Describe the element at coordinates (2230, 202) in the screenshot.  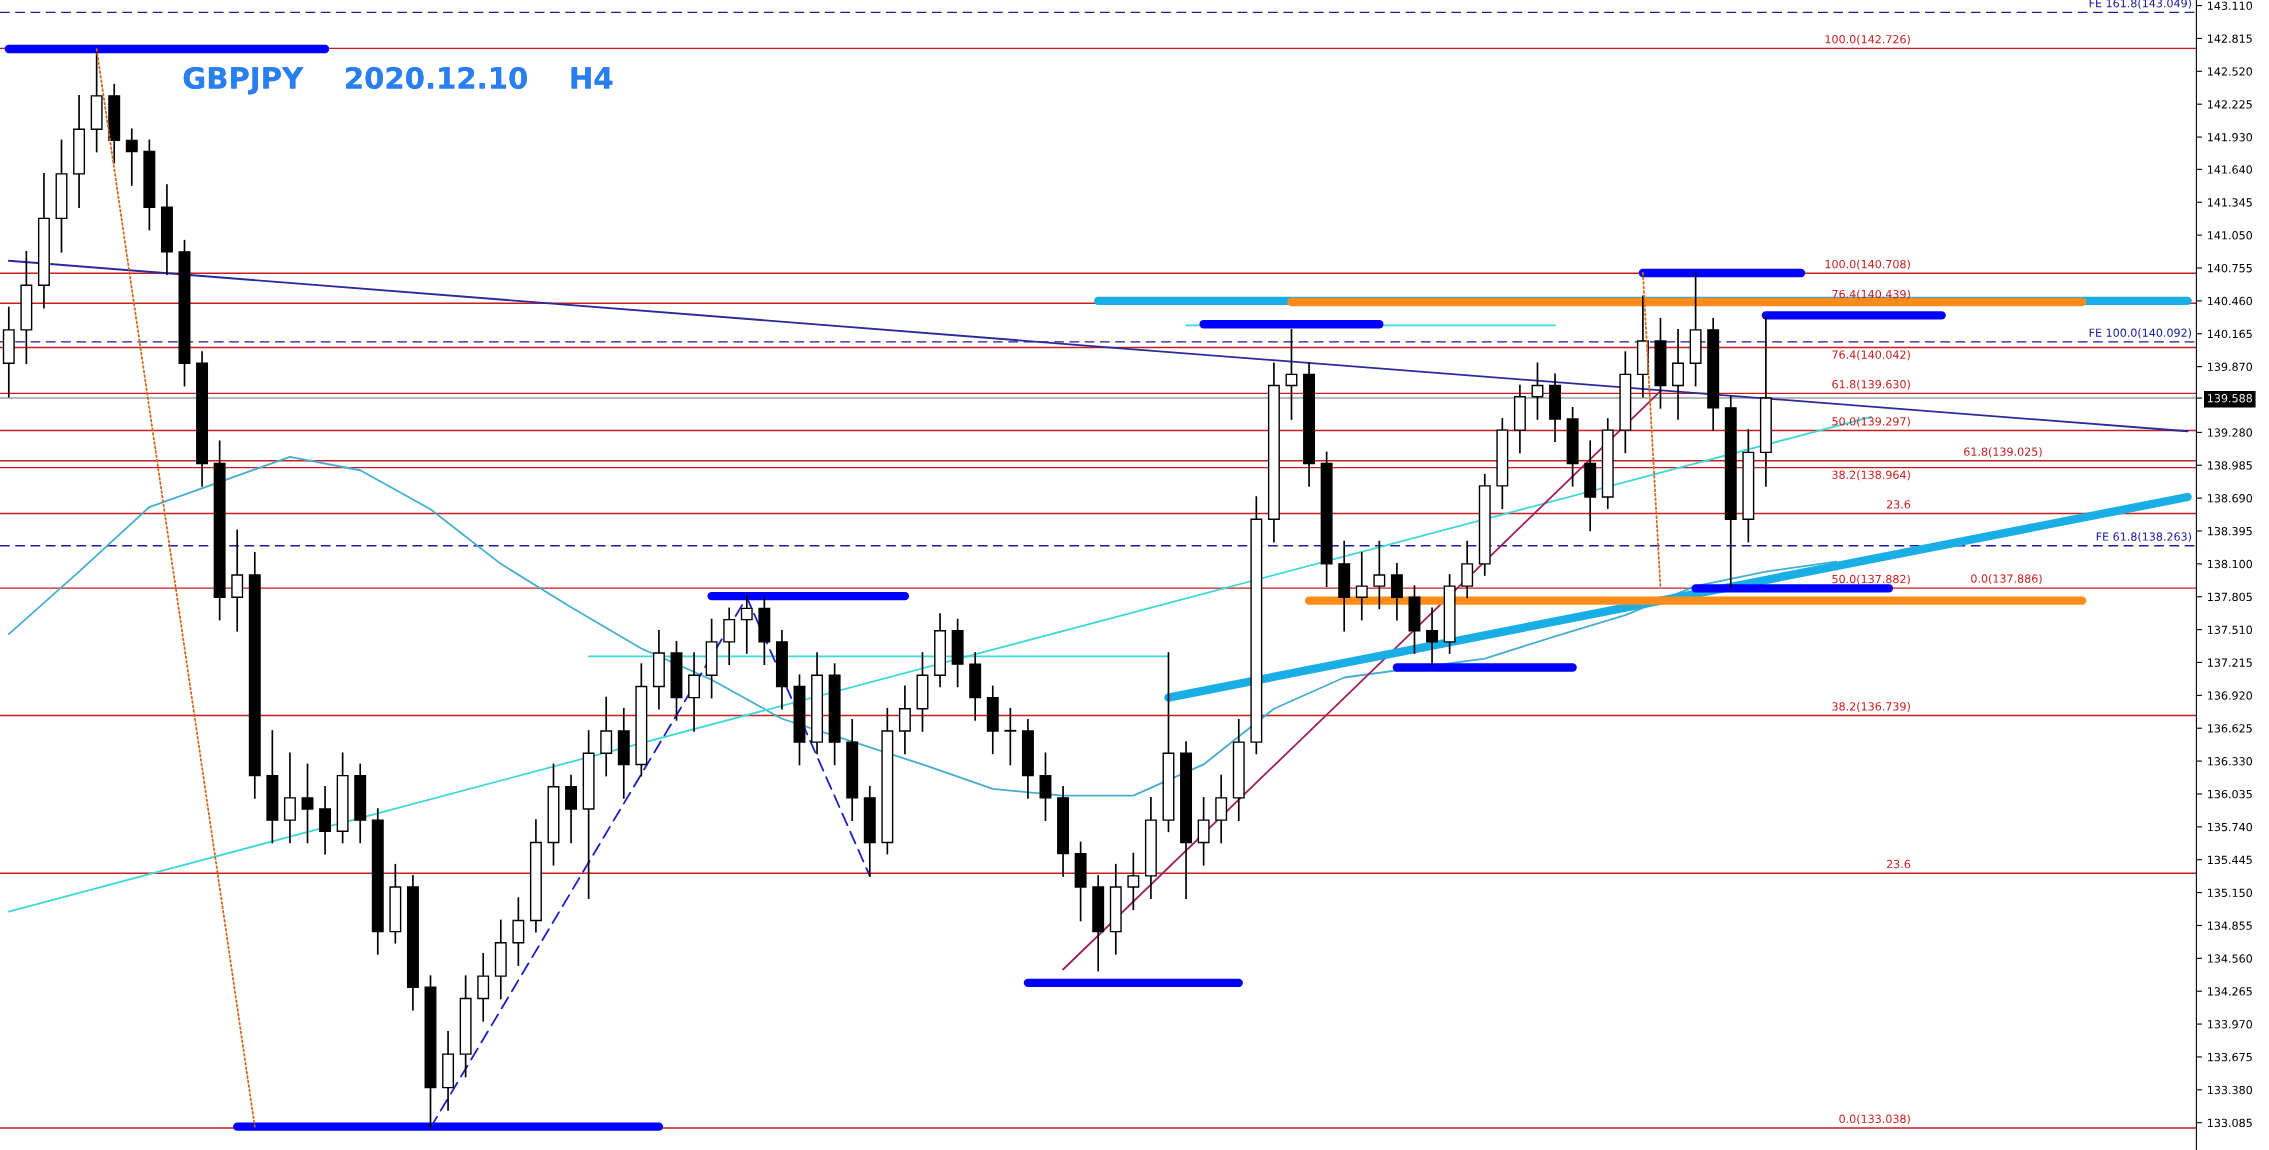
I see `y-tick-label: 141.345` at that location.